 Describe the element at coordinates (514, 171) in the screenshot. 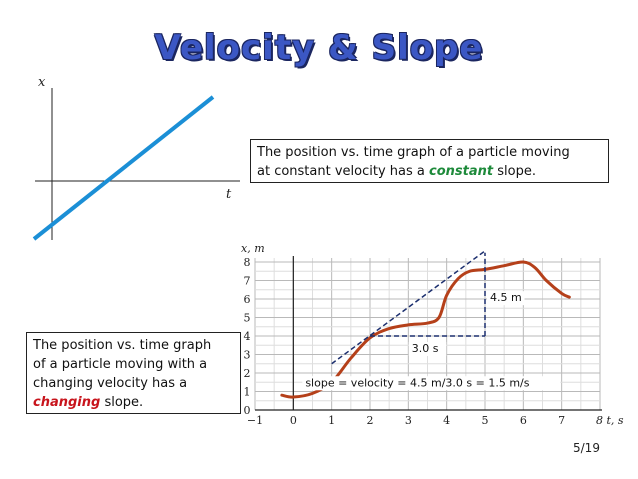

I see `caption-text-end: slope.` at that location.